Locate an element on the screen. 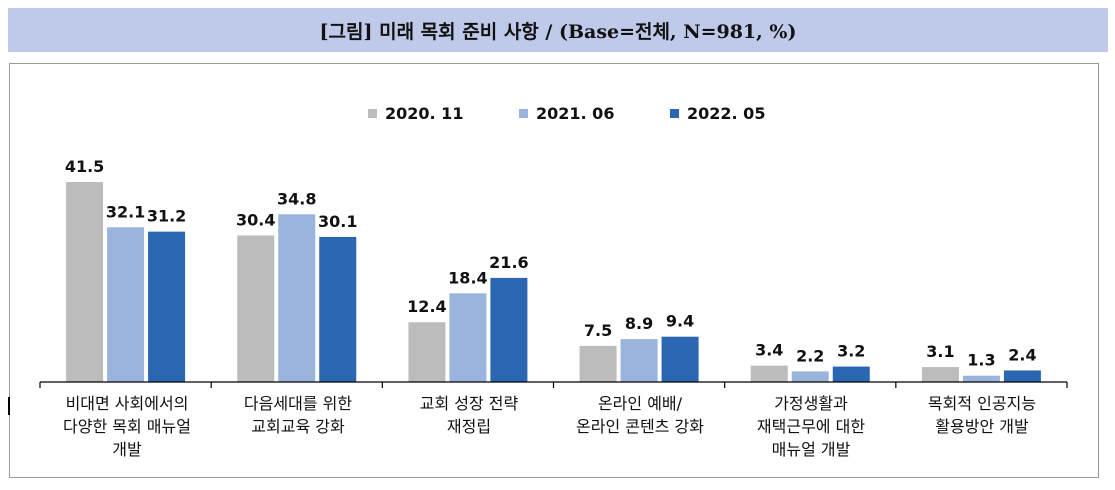 The image size is (1115, 490). legend-item-series-1: 2020. 11 is located at coordinates (415, 113).